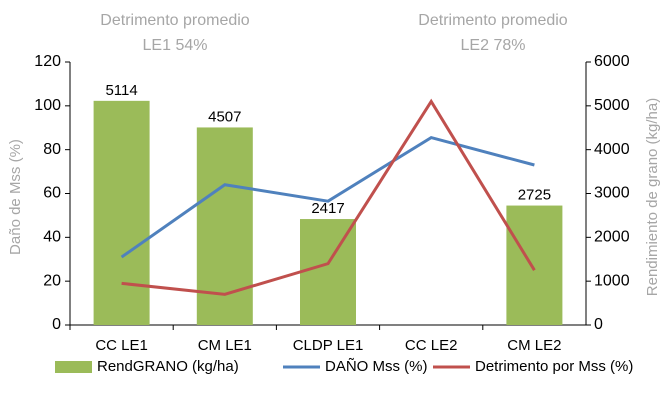 This screenshot has height=405, width=665. Describe the element at coordinates (612, 280) in the screenshot. I see `y2-tick-label: 1000` at that location.